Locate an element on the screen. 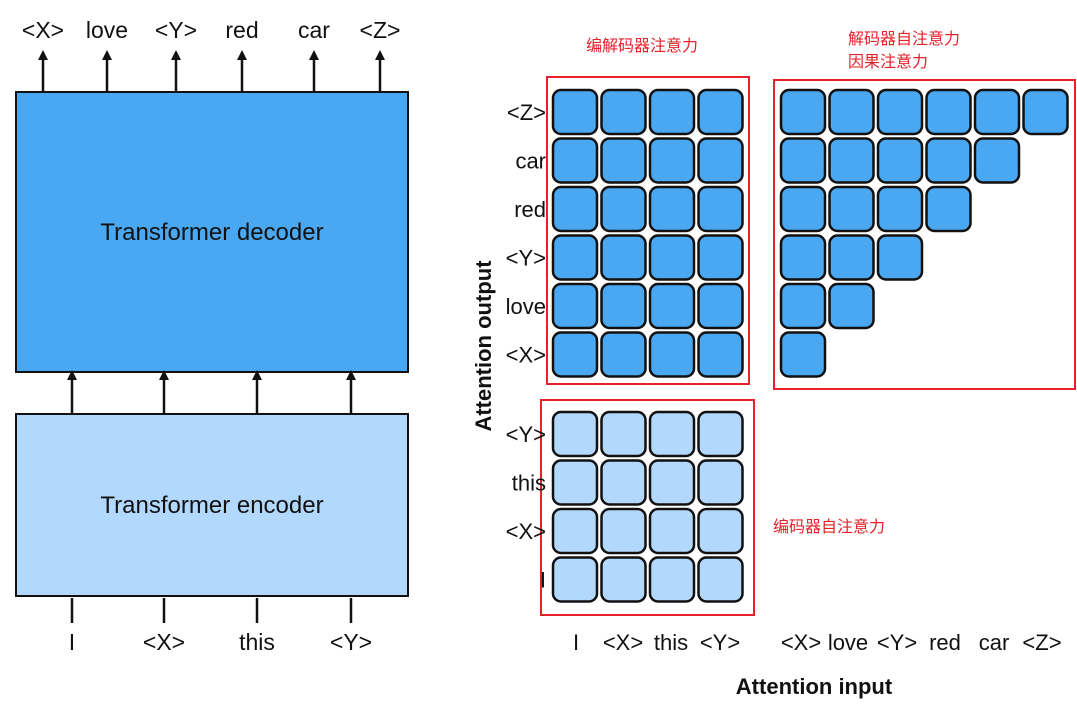 Image resolution: width=1077 pixels, height=708 pixels. decoder-output-token: <Y> is located at coordinates (176, 30).